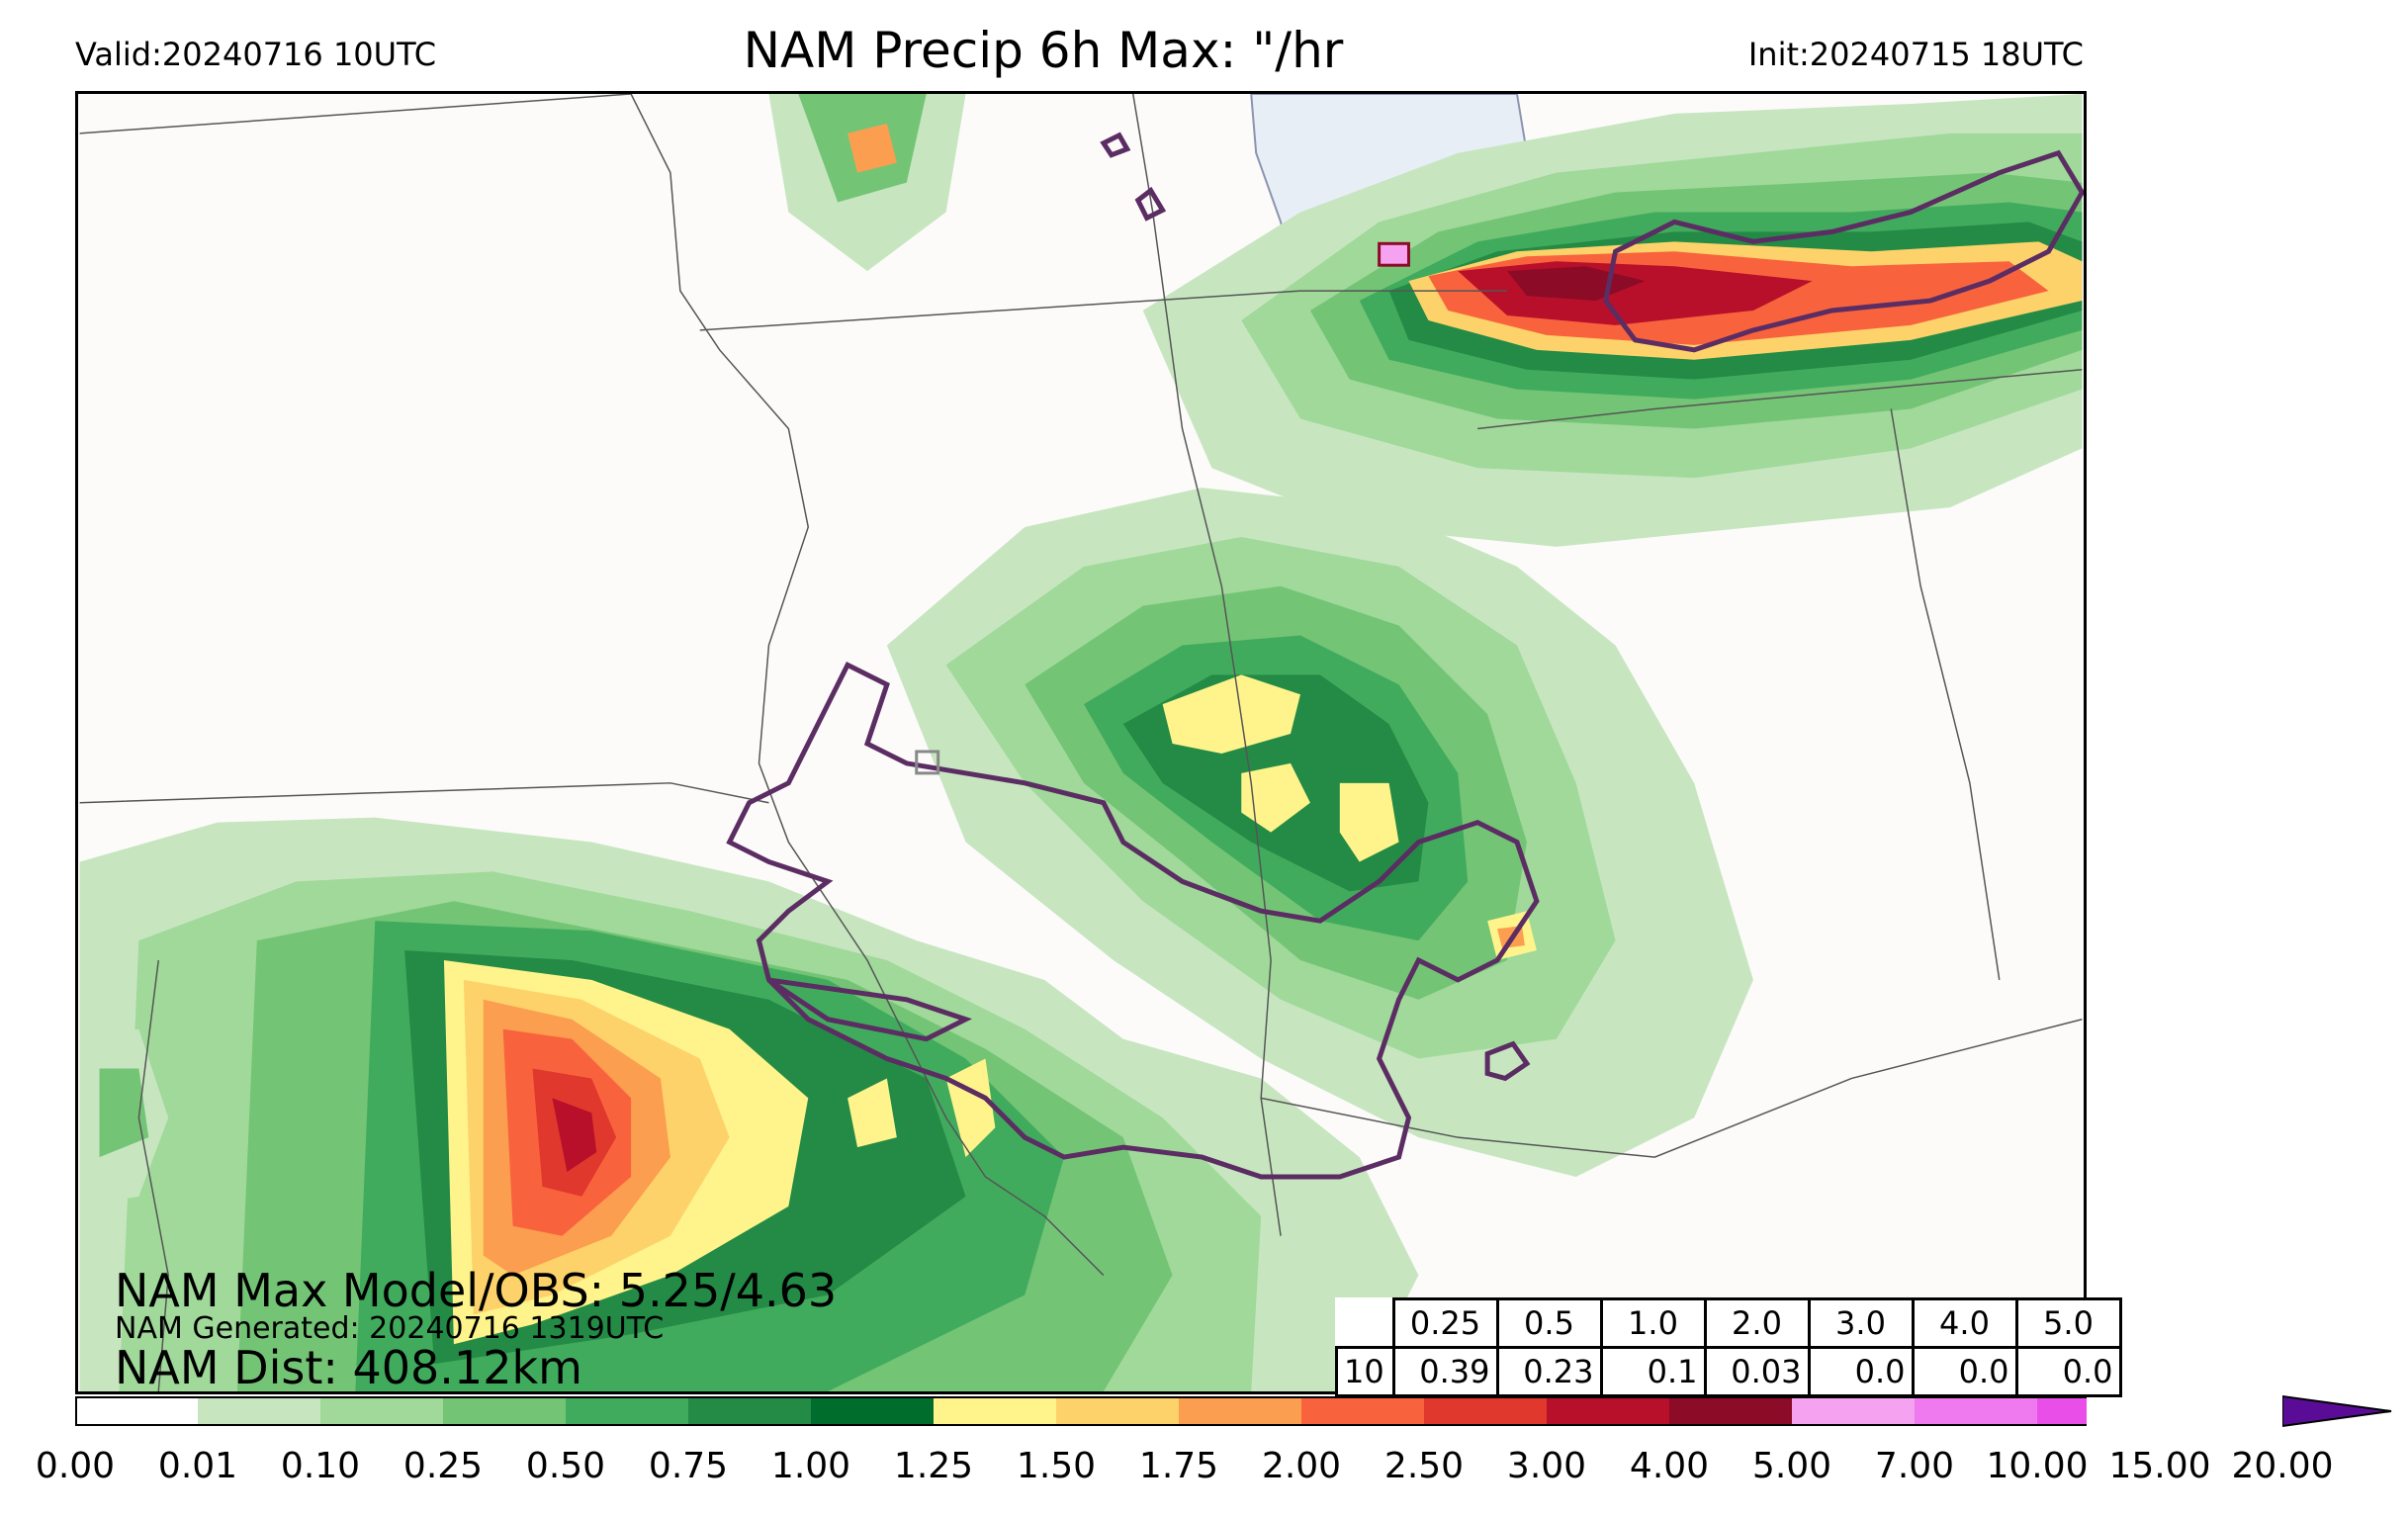  Describe the element at coordinates (1861, 1323) in the screenshot. I see `threshold-cell: 3.0` at that location.